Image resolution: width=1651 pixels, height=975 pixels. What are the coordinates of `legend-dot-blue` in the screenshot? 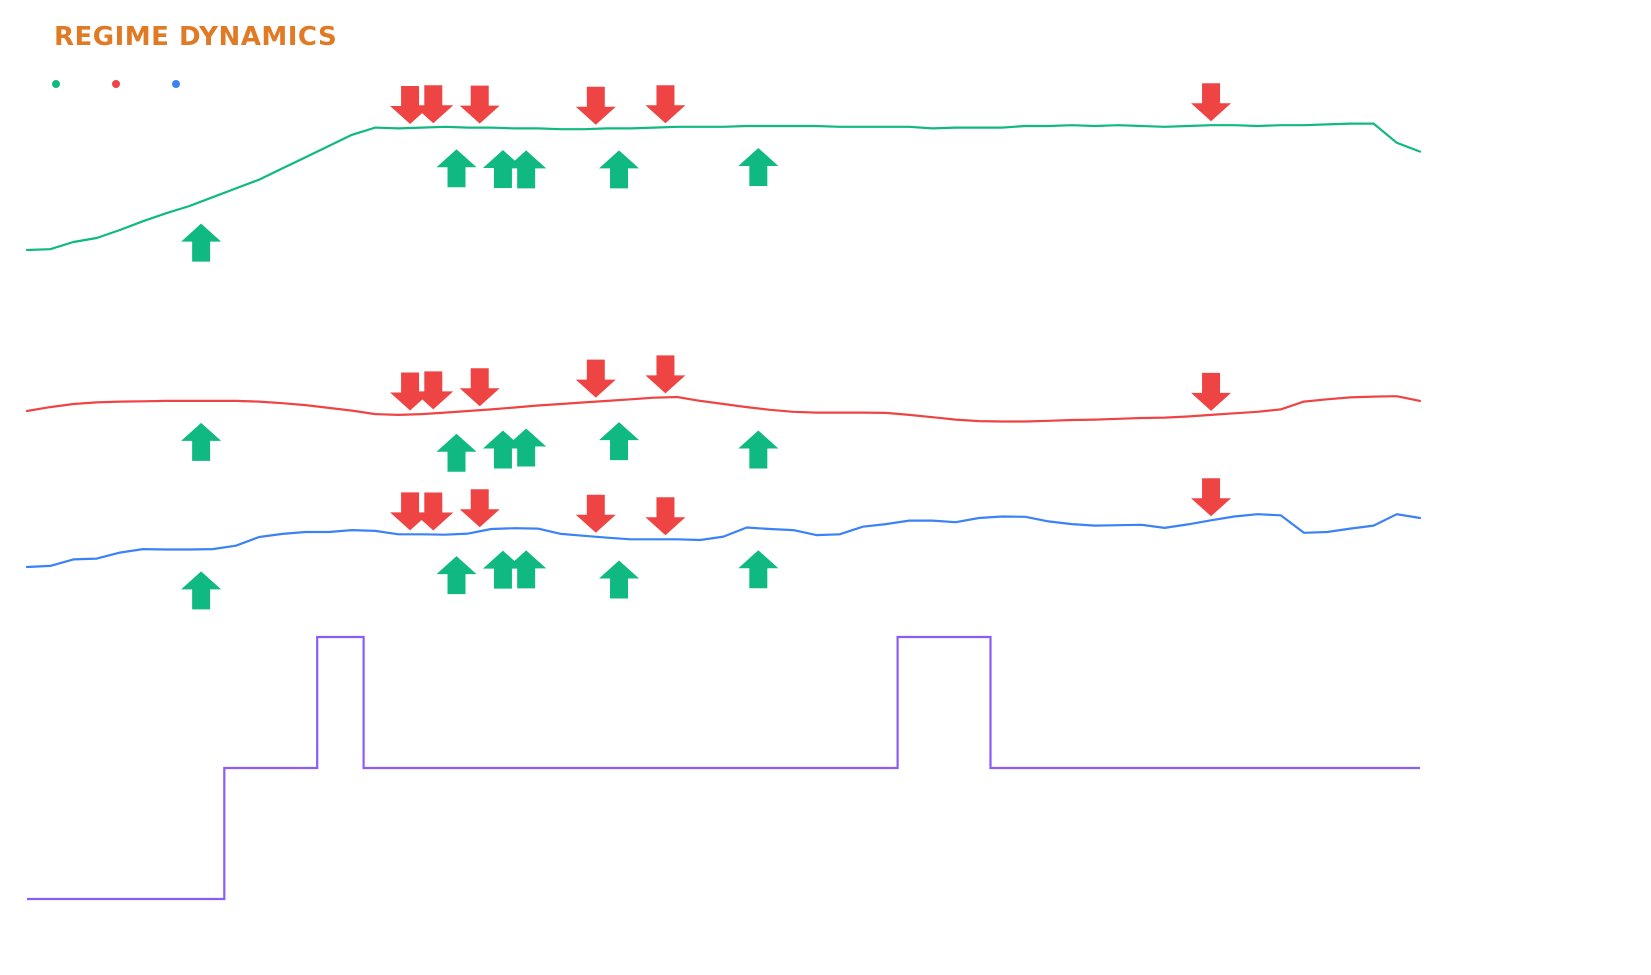 It's located at (176, 84).